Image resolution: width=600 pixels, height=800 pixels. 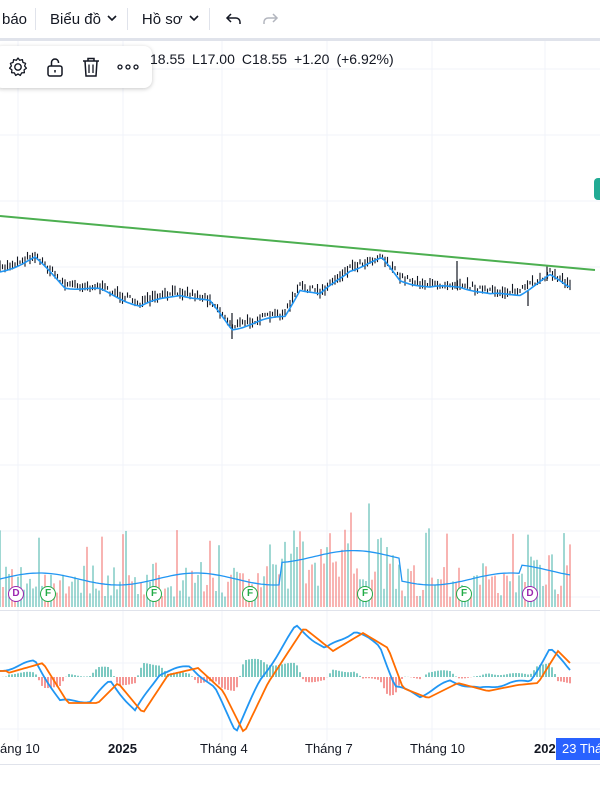 What do you see at coordinates (270, 19) in the screenshot?
I see `redo-button` at bounding box center [270, 19].